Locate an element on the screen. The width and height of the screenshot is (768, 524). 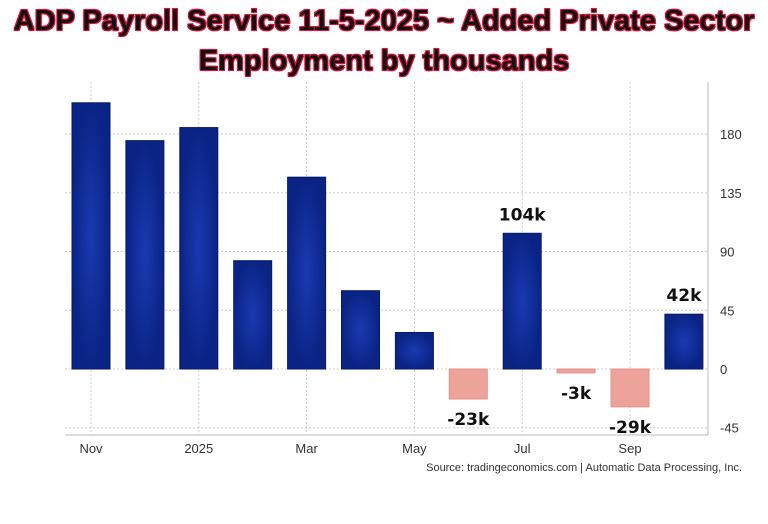
y-tick-label: 90 is located at coordinates (727, 252).